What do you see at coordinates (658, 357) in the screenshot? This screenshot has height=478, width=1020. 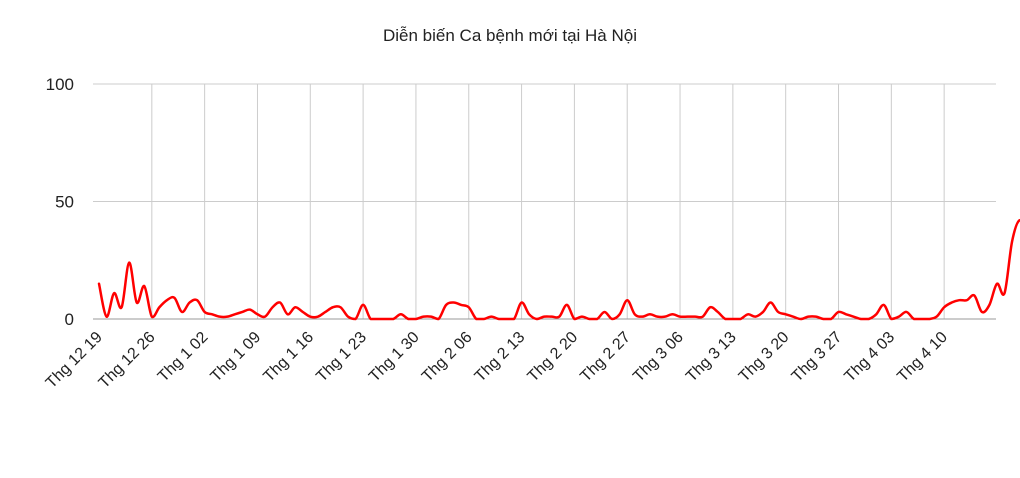 I see `x-tick-label: Thg 3 06` at bounding box center [658, 357].